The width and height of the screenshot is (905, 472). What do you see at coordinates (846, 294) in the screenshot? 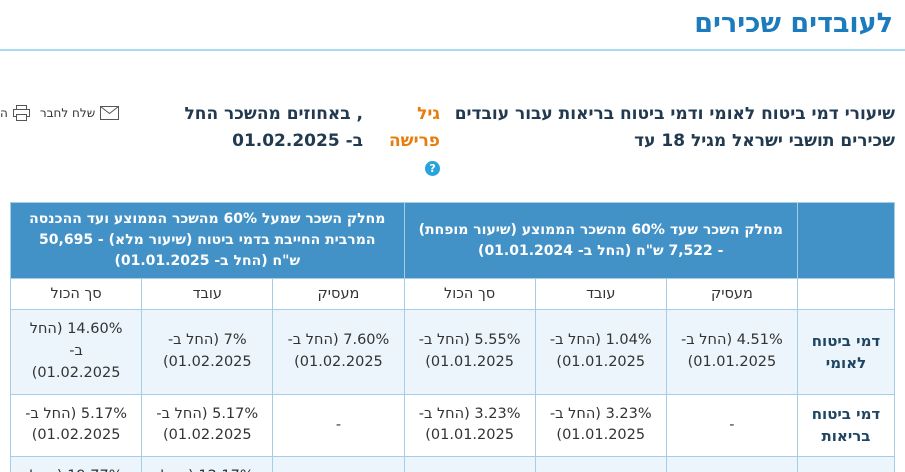
I see `corner-cell-empty` at bounding box center [846, 294].